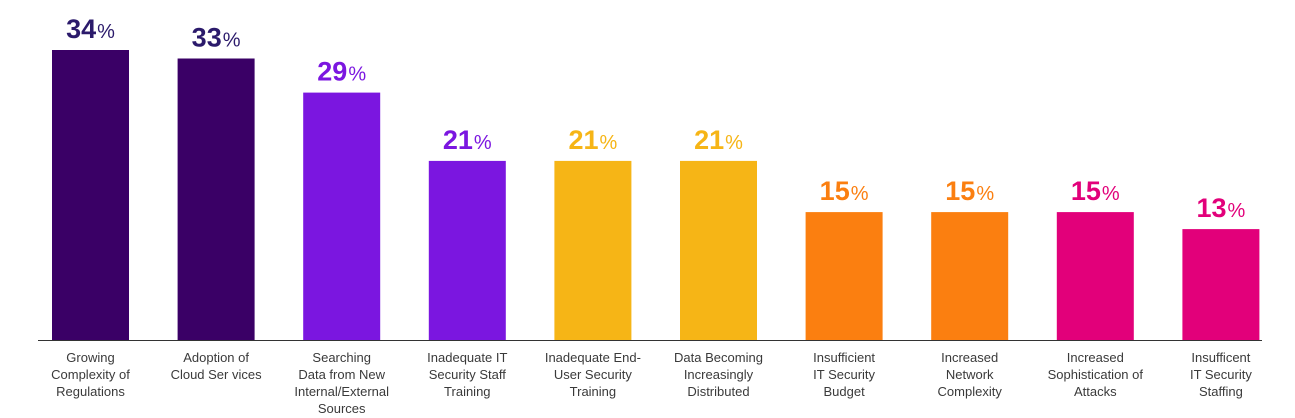 This screenshot has height=418, width=1295. I want to click on value-label-8: 15%, so click(969, 191).